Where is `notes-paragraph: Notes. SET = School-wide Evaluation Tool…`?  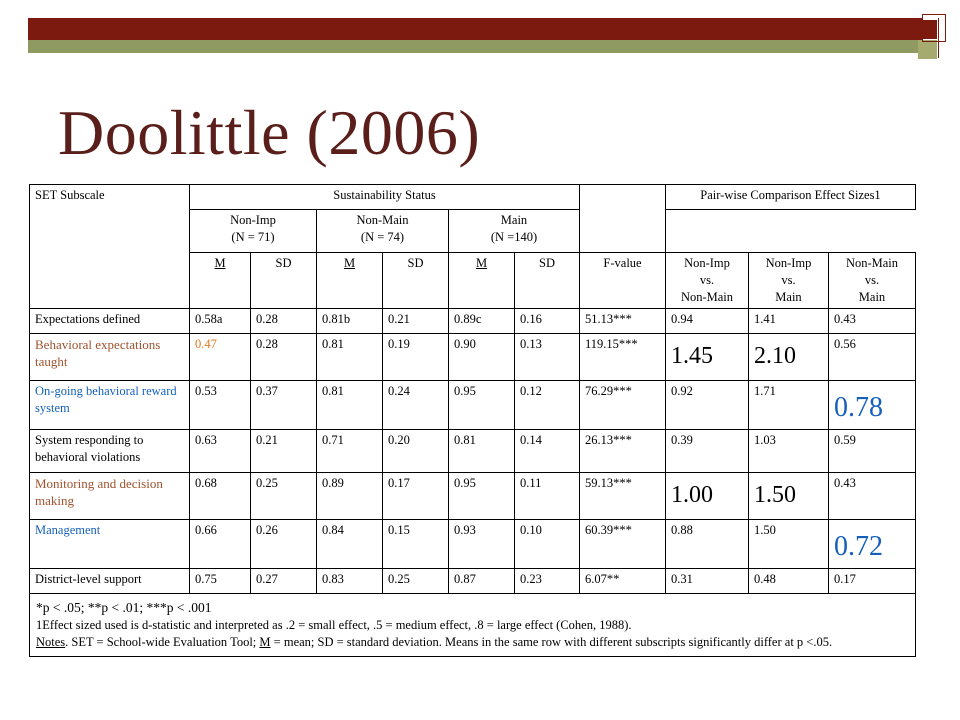 notes-paragraph: Notes. SET = School-wide Evaluation Tool… is located at coordinates (472, 642).